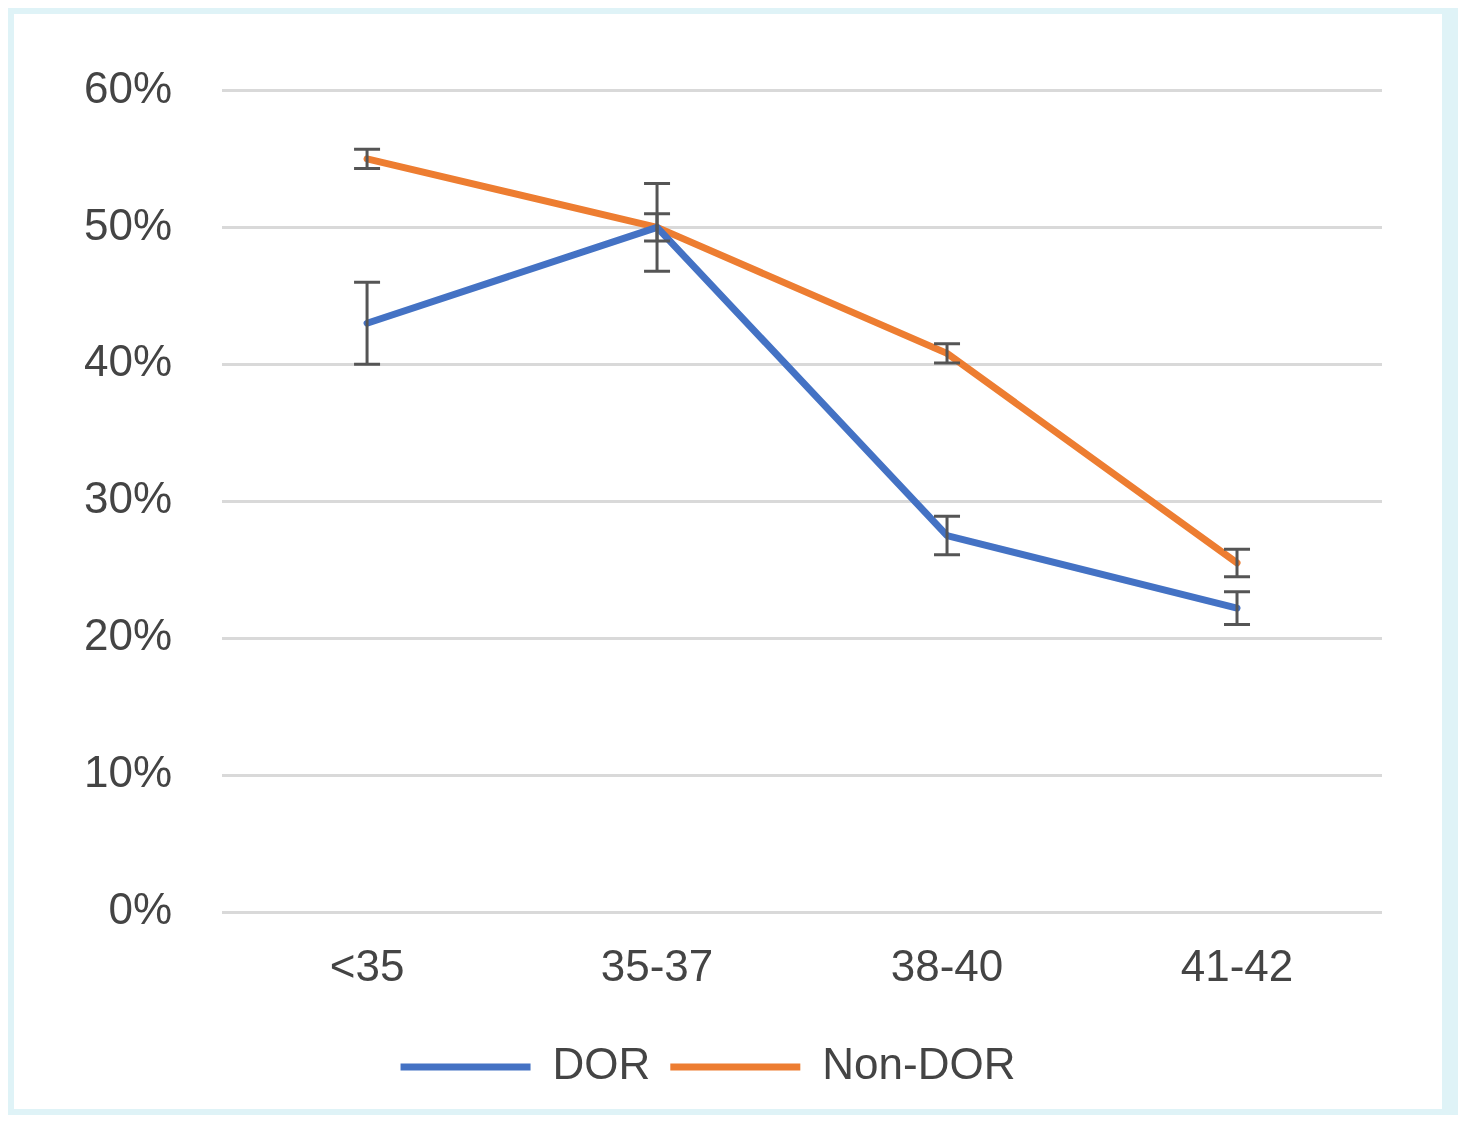  What do you see at coordinates (128, 772) in the screenshot?
I see `y-tick-label: 10%` at bounding box center [128, 772].